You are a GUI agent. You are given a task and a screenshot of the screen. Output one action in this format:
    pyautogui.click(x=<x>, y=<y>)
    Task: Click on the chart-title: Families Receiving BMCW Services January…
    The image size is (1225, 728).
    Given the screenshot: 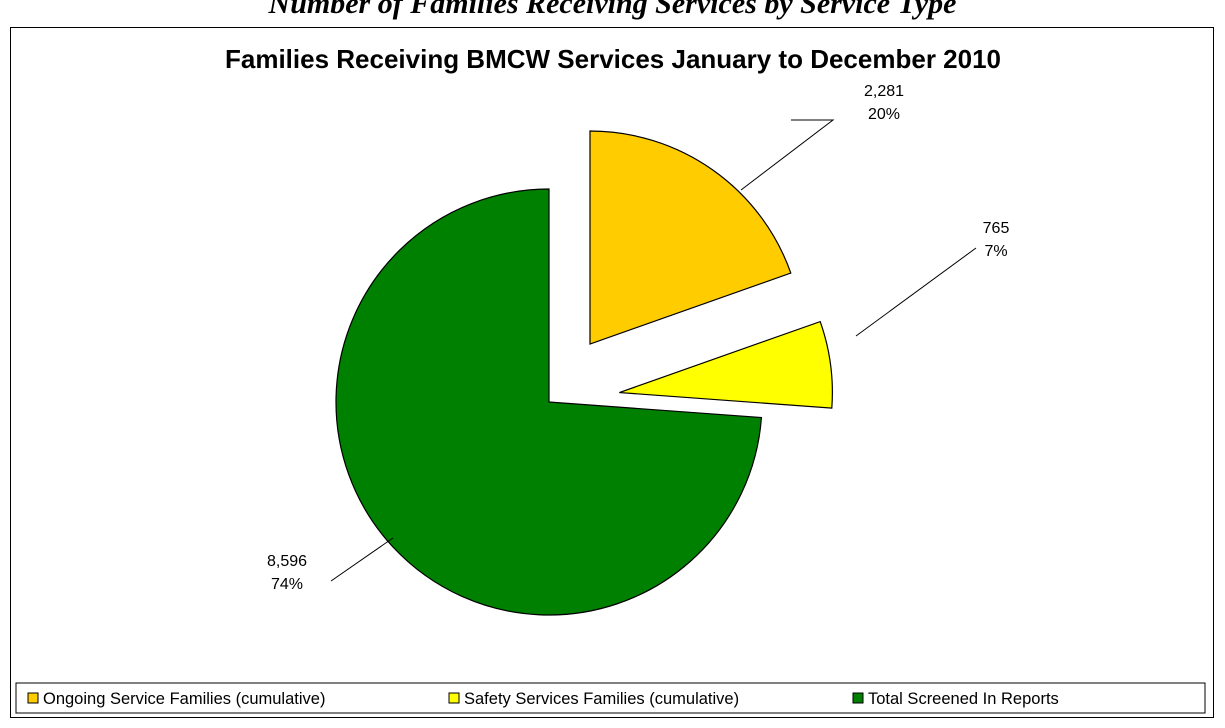 What is the action you would take?
    pyautogui.click(x=613, y=59)
    